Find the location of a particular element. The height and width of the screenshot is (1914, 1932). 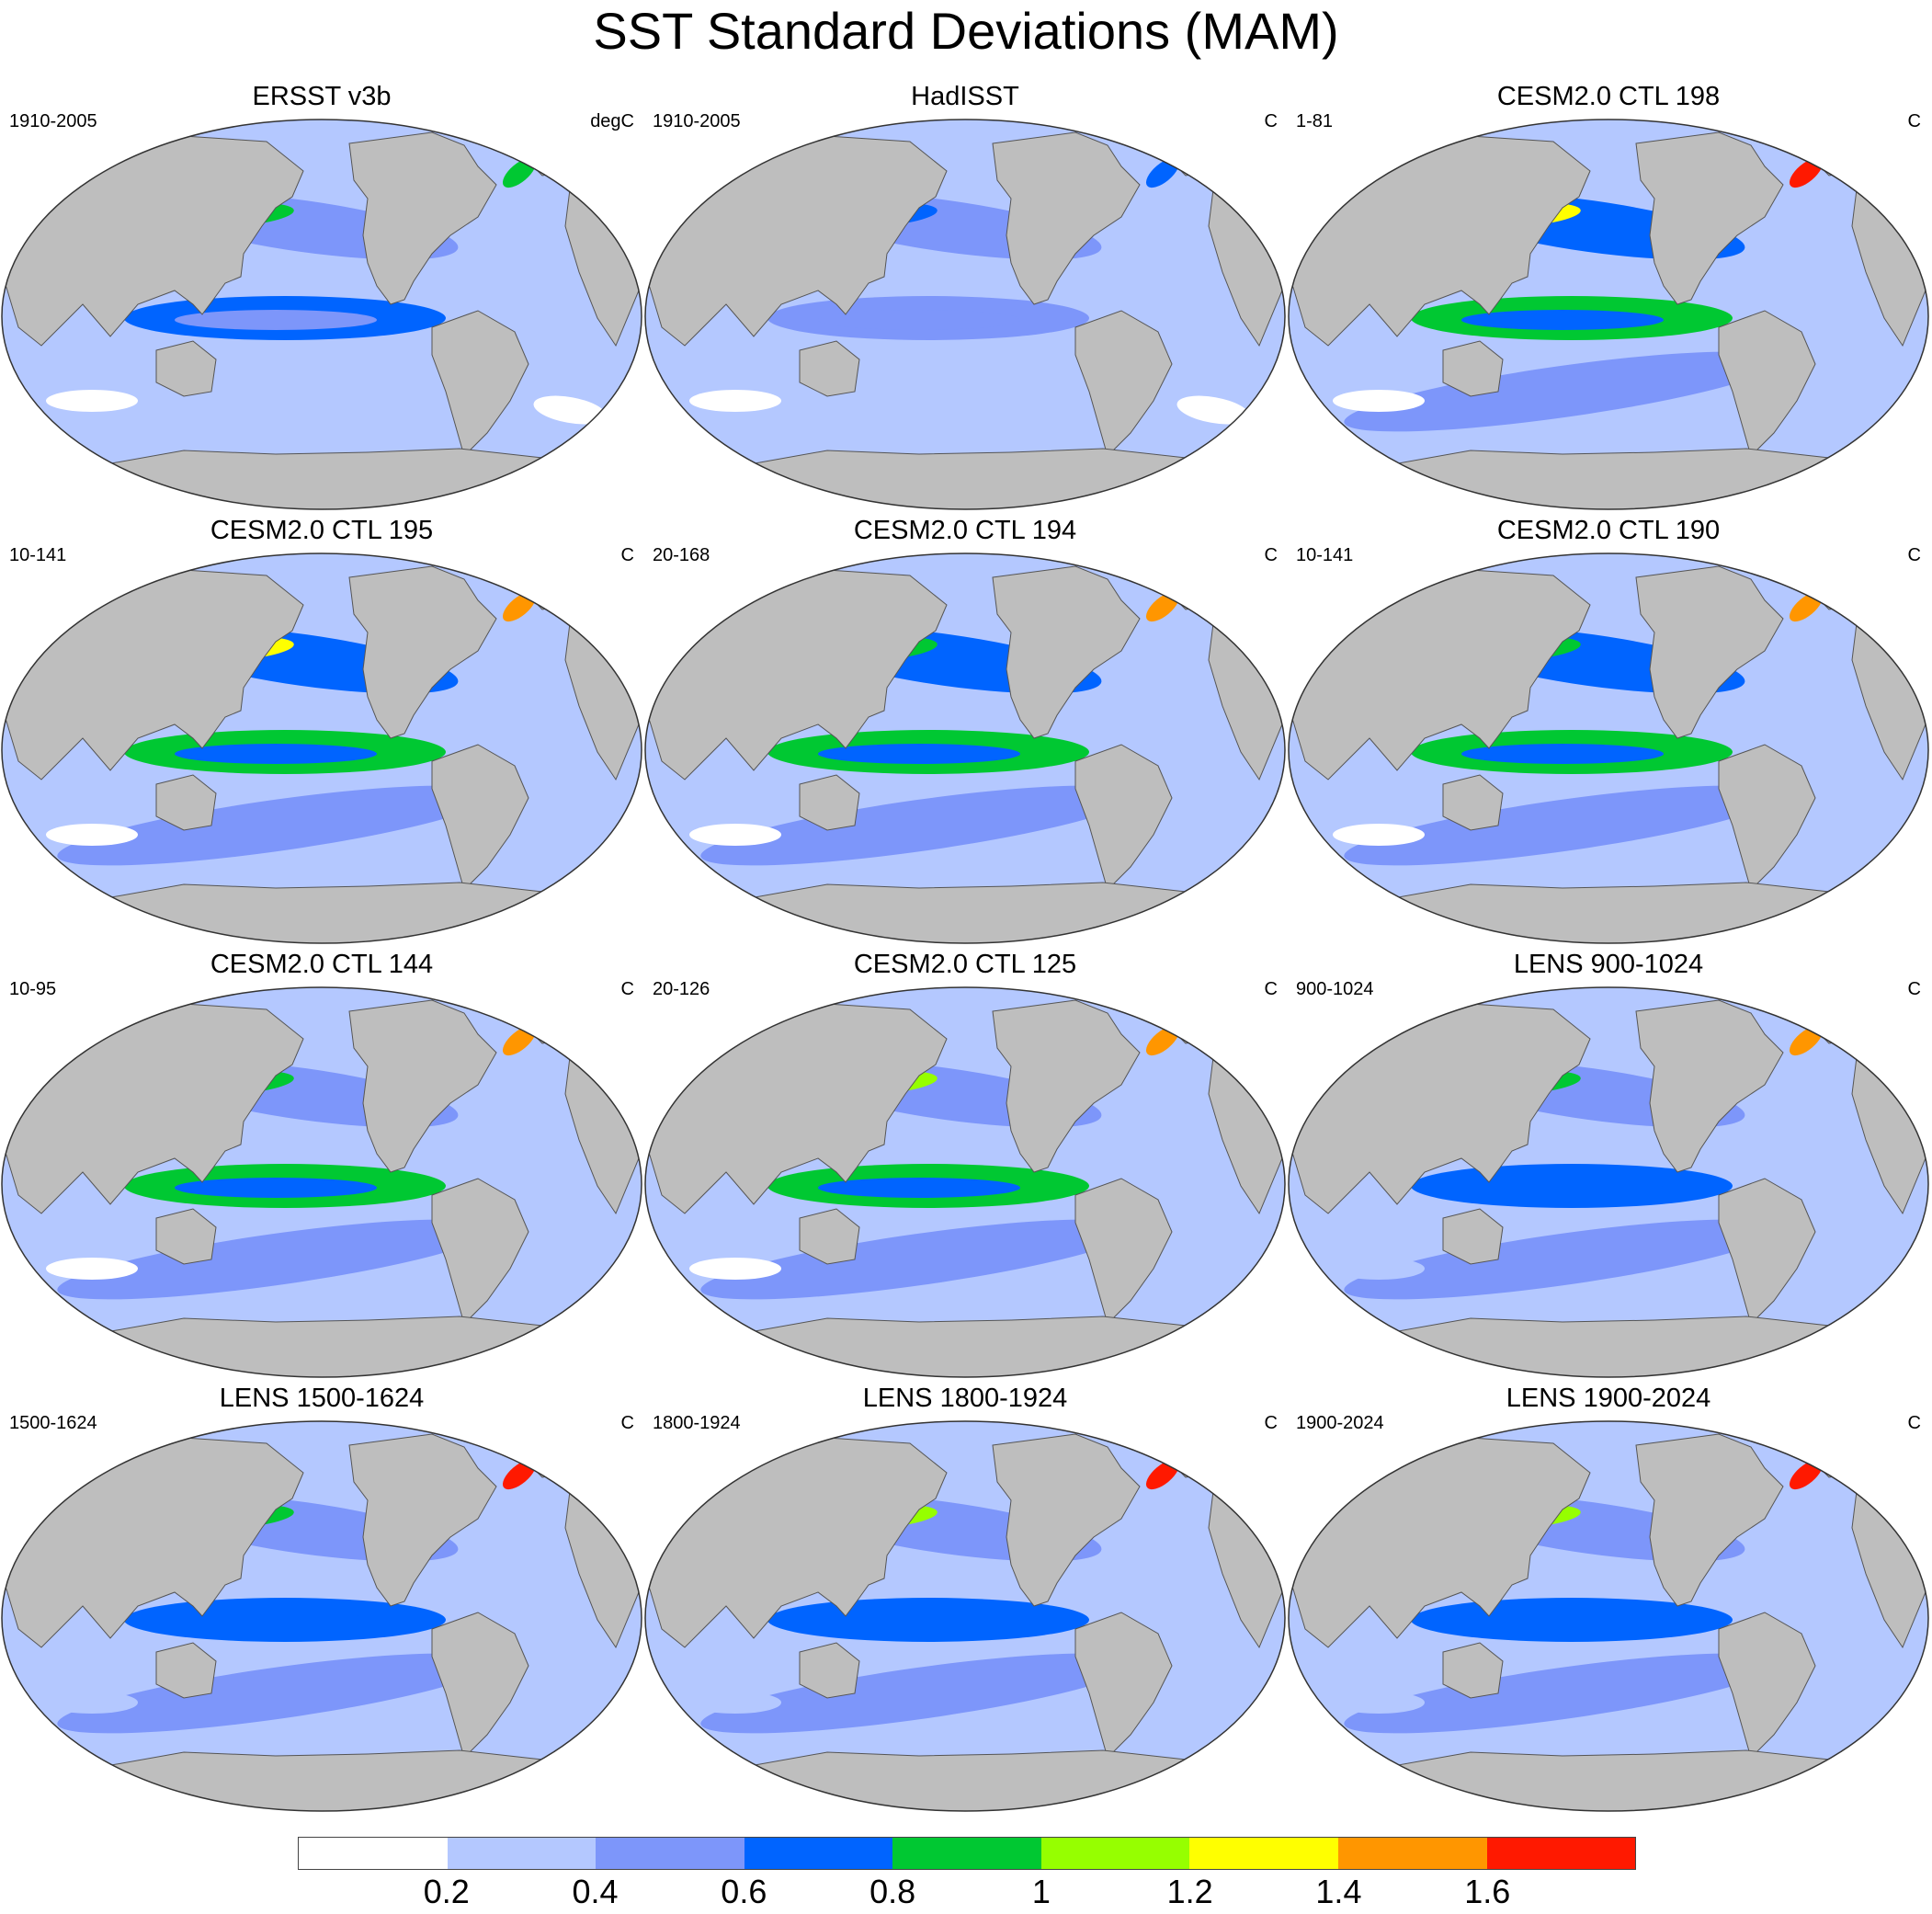

map-panel: CESM2.0 CTL 194 20-168 C is located at coordinates (965, 731).